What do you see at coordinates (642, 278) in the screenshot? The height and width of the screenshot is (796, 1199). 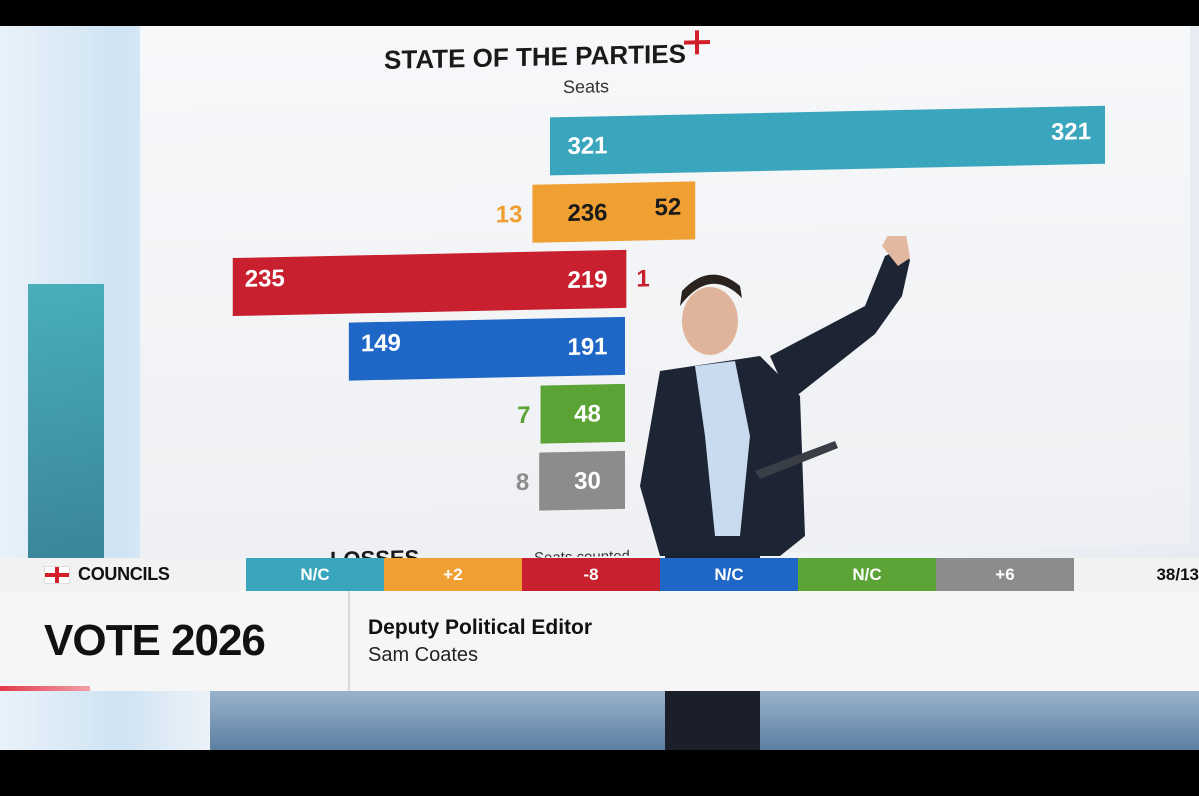 I see `gain-value-label: 1` at bounding box center [642, 278].